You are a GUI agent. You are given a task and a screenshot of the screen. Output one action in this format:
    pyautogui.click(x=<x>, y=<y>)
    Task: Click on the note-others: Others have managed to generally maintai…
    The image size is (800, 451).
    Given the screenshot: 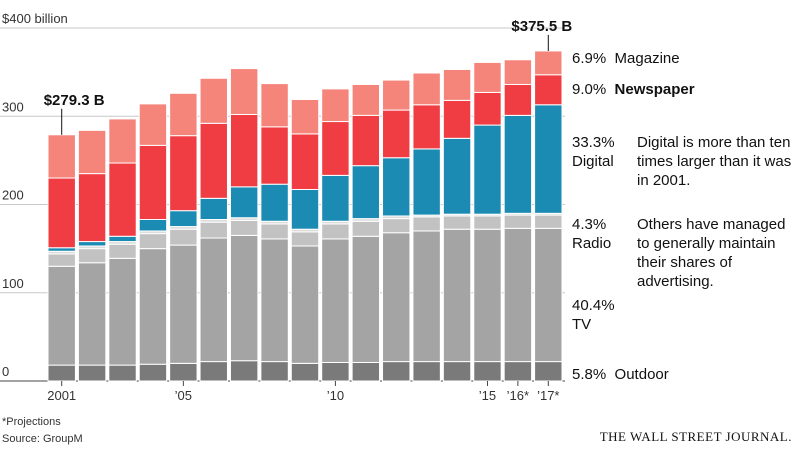 What is the action you would take?
    pyautogui.click(x=711, y=253)
    